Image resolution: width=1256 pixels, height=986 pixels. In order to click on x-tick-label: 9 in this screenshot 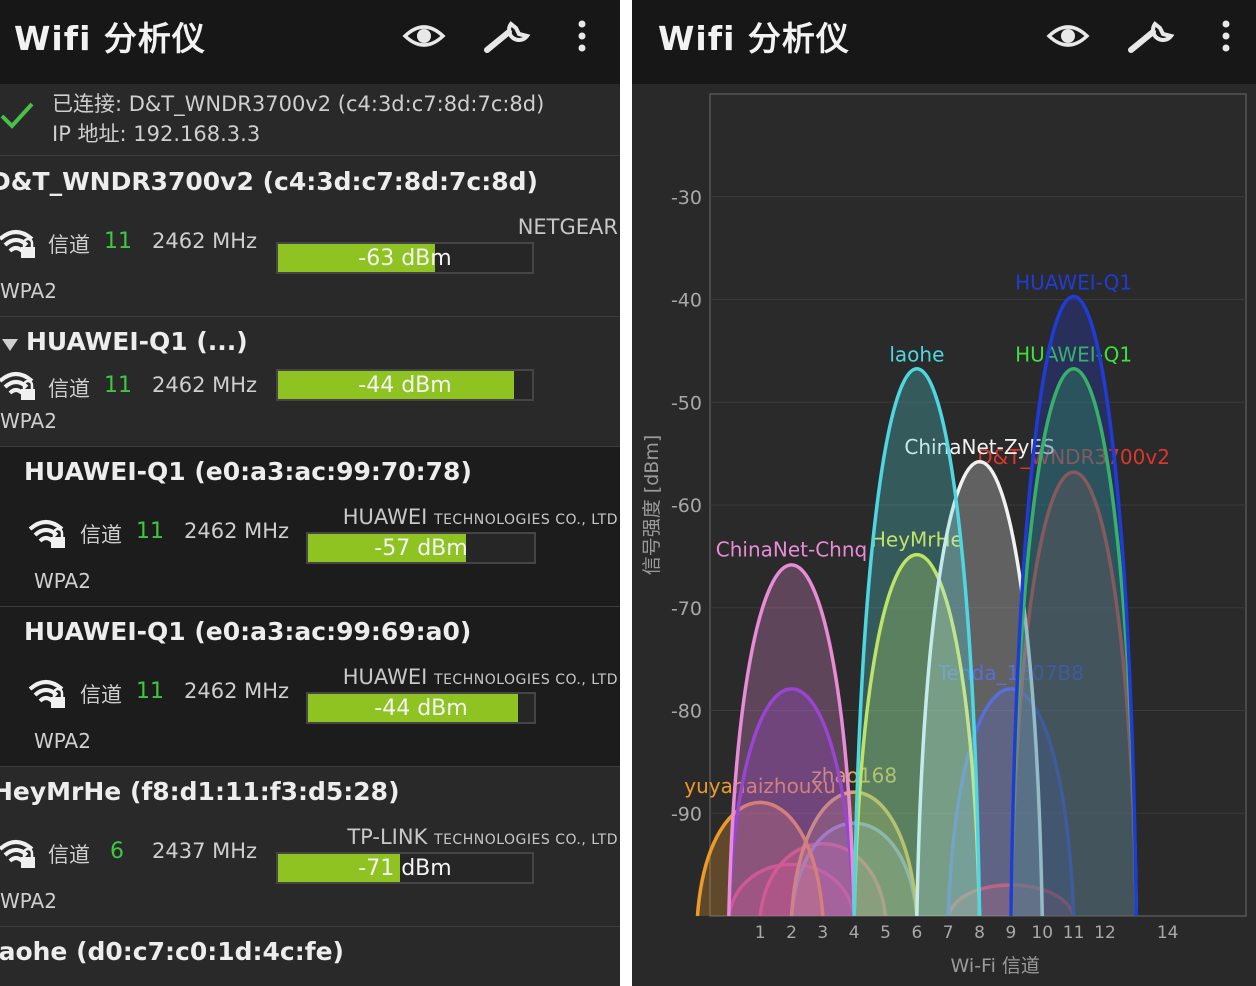, I will do `click(1010, 933)`.